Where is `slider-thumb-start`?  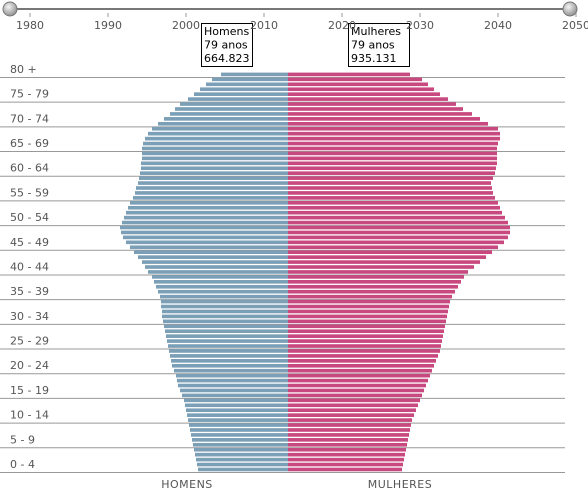
slider-thumb-start is located at coordinates (10, 9).